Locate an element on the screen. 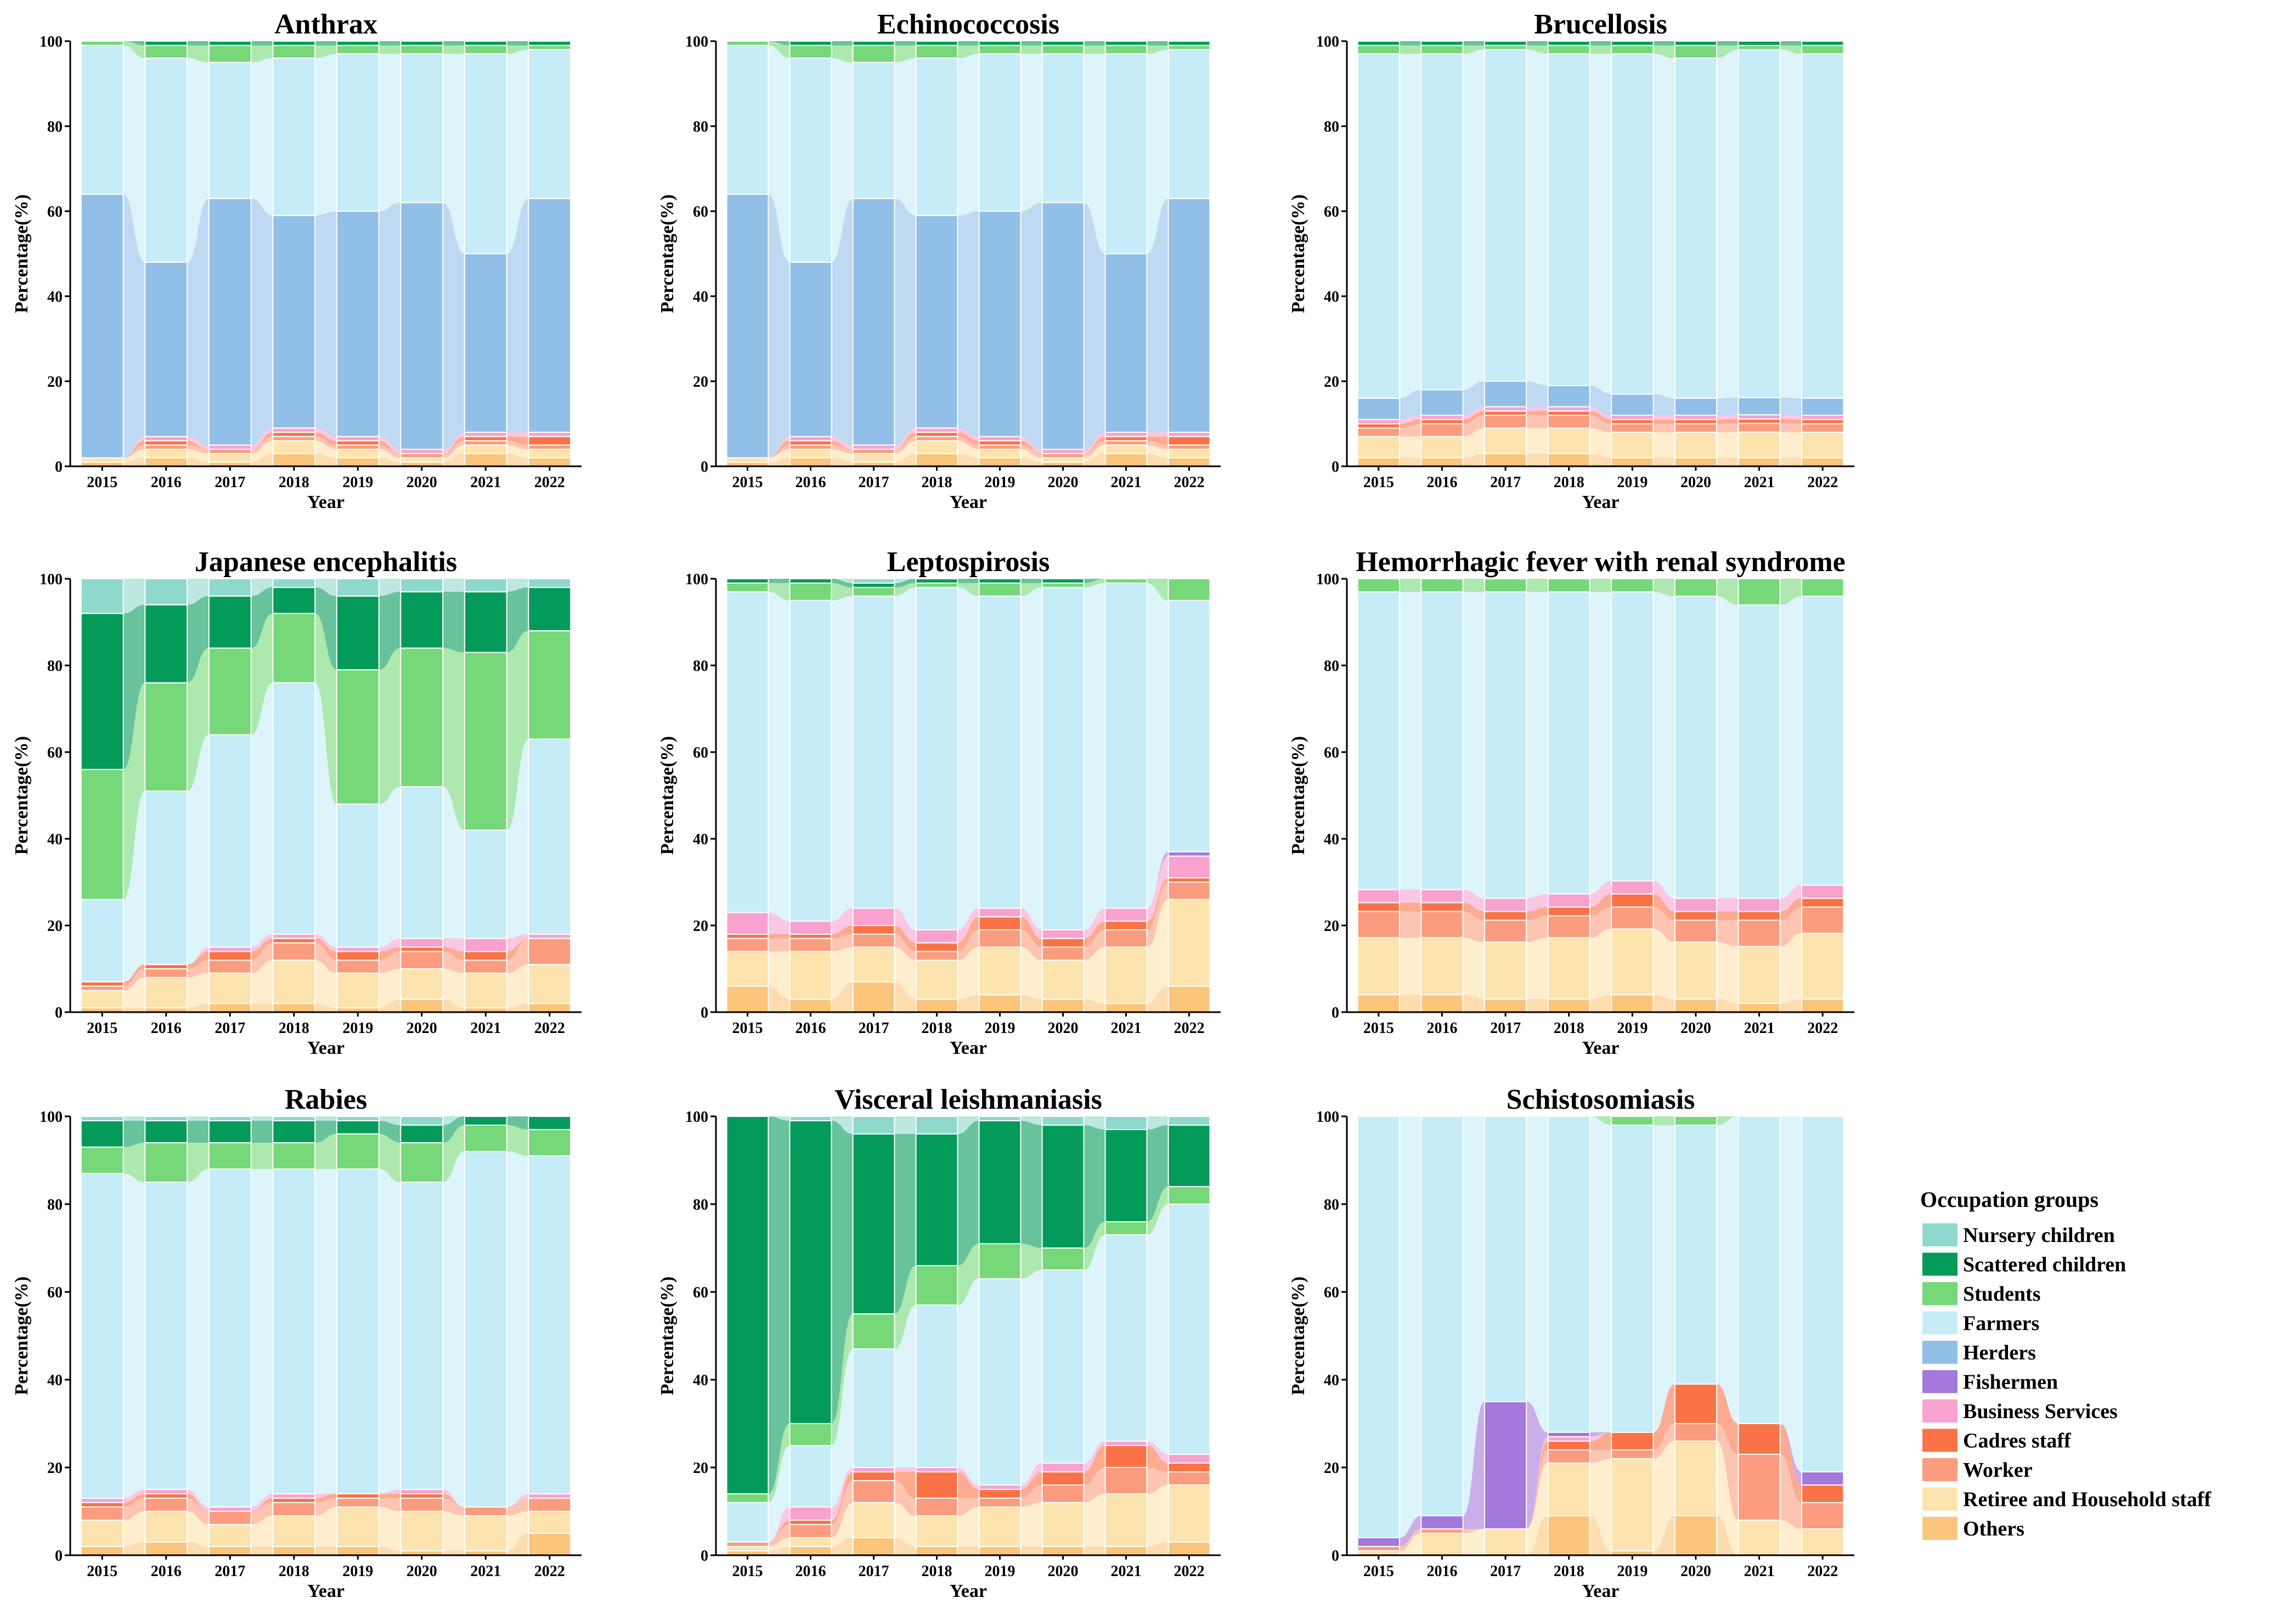  bar-visceral-leishmaniasis-nursery-children-2018 is located at coordinates (936, 1125).